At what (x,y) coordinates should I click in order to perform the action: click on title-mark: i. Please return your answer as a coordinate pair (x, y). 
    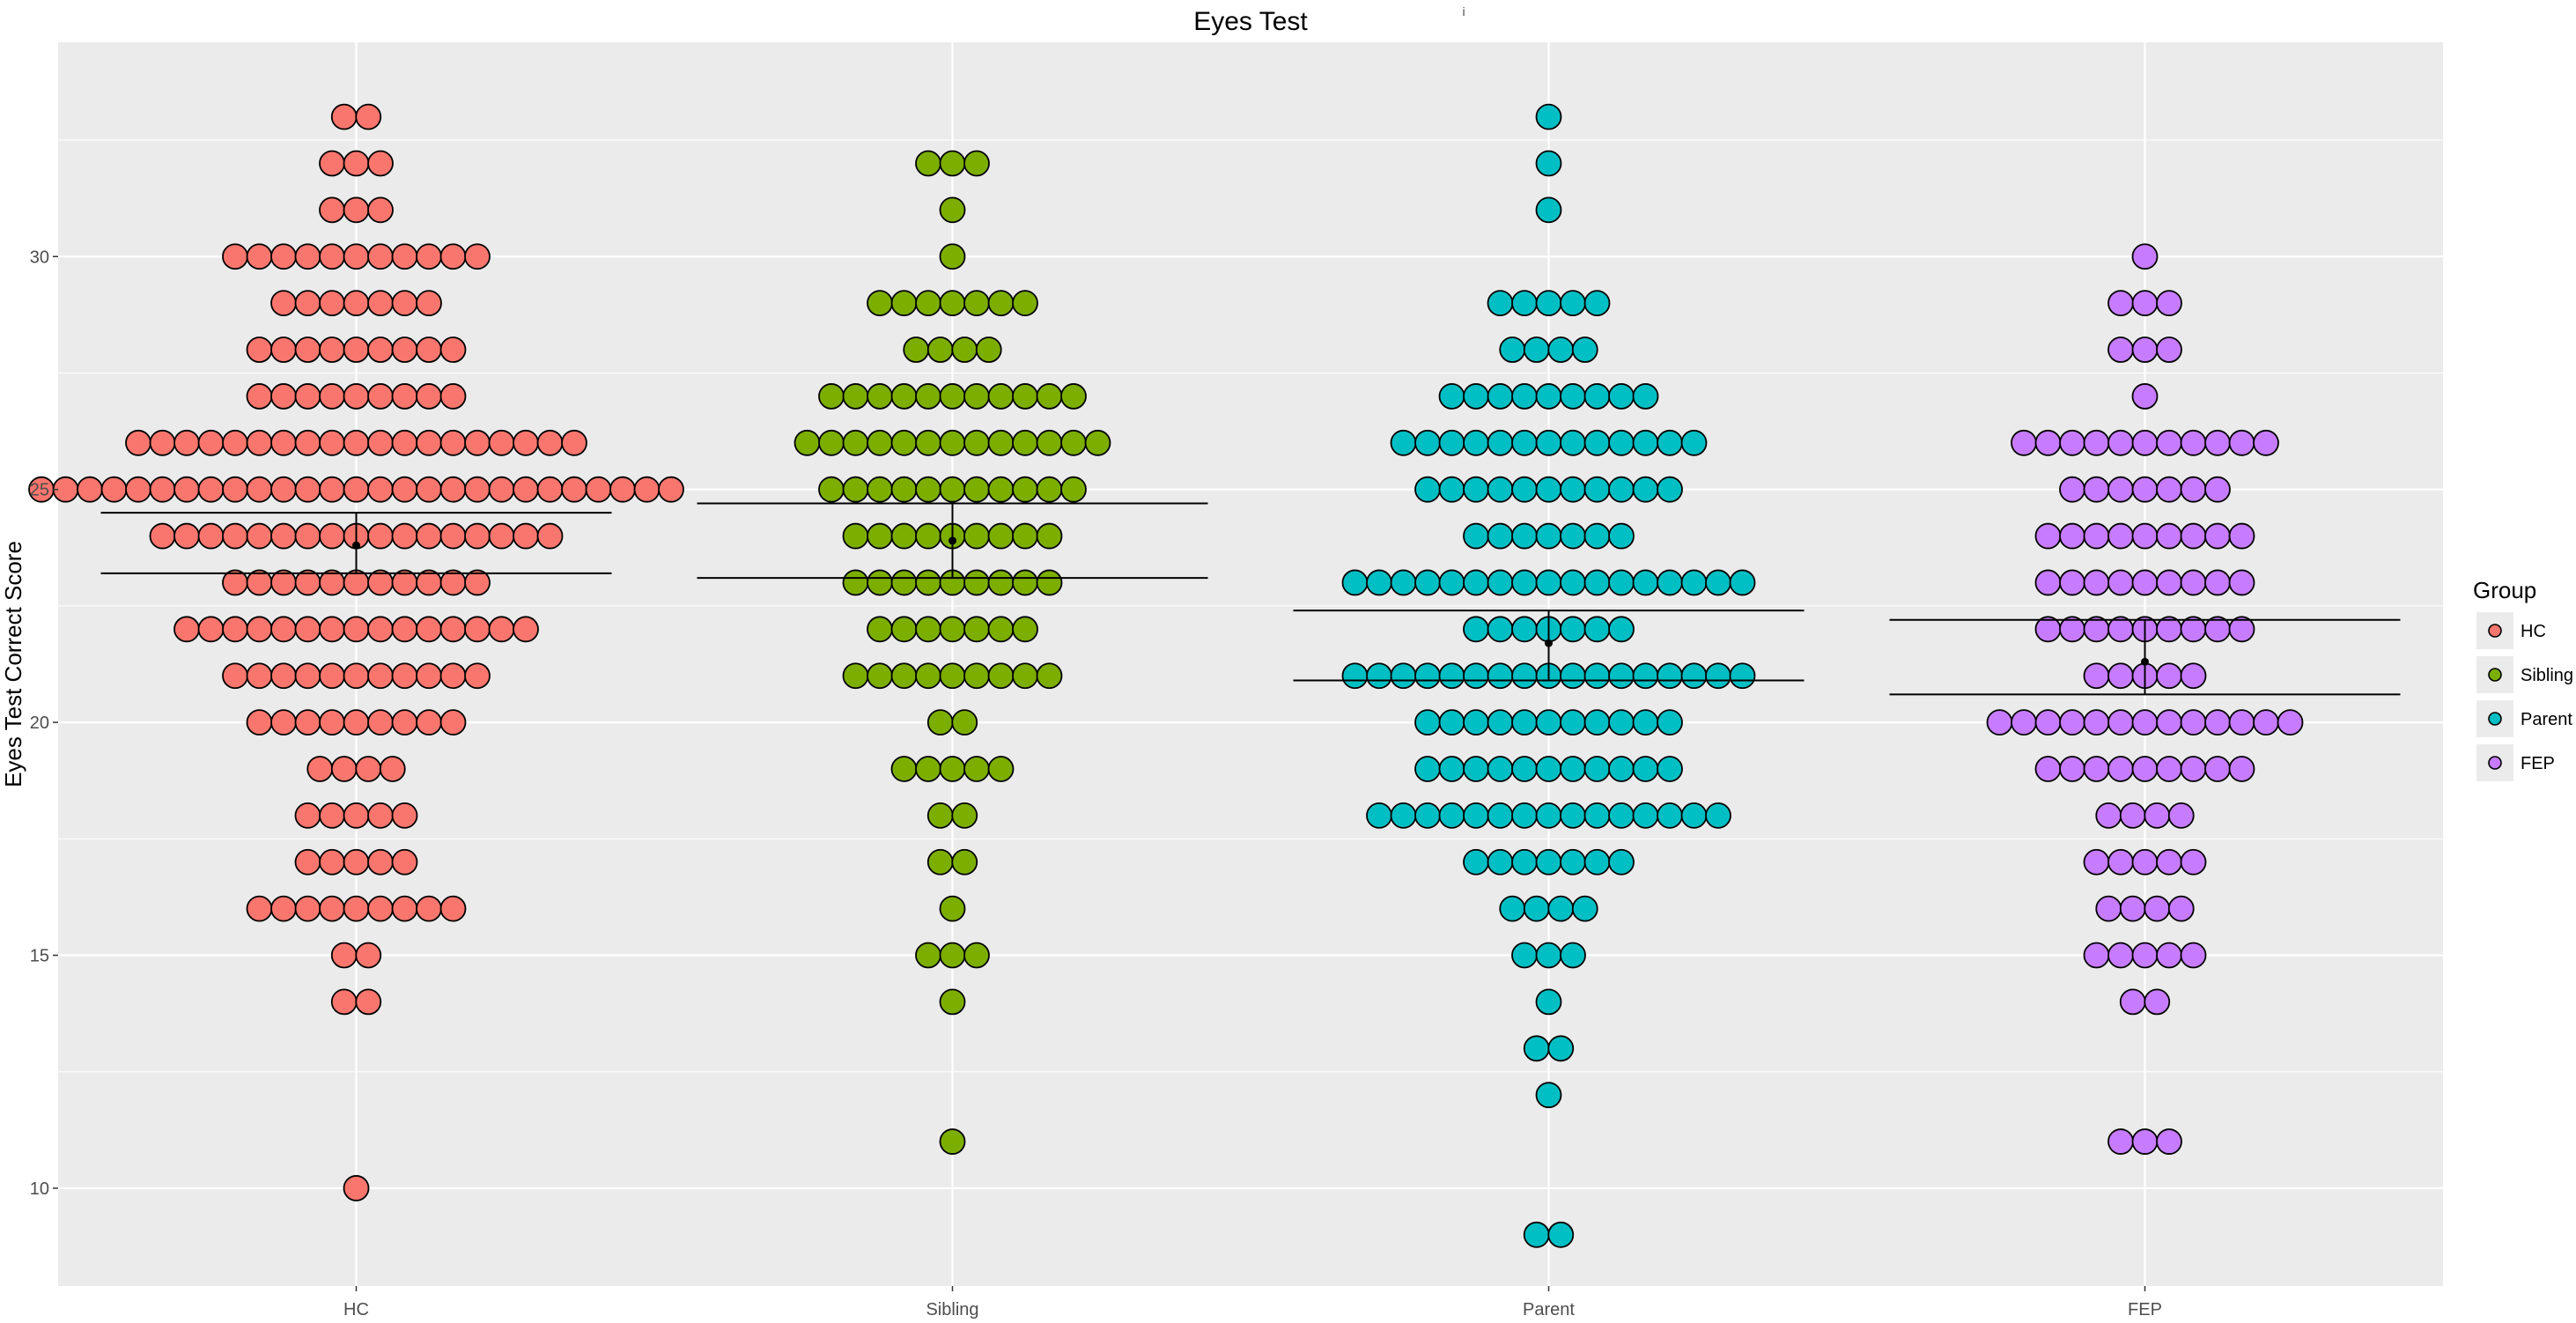
    Looking at the image, I should click on (1463, 11).